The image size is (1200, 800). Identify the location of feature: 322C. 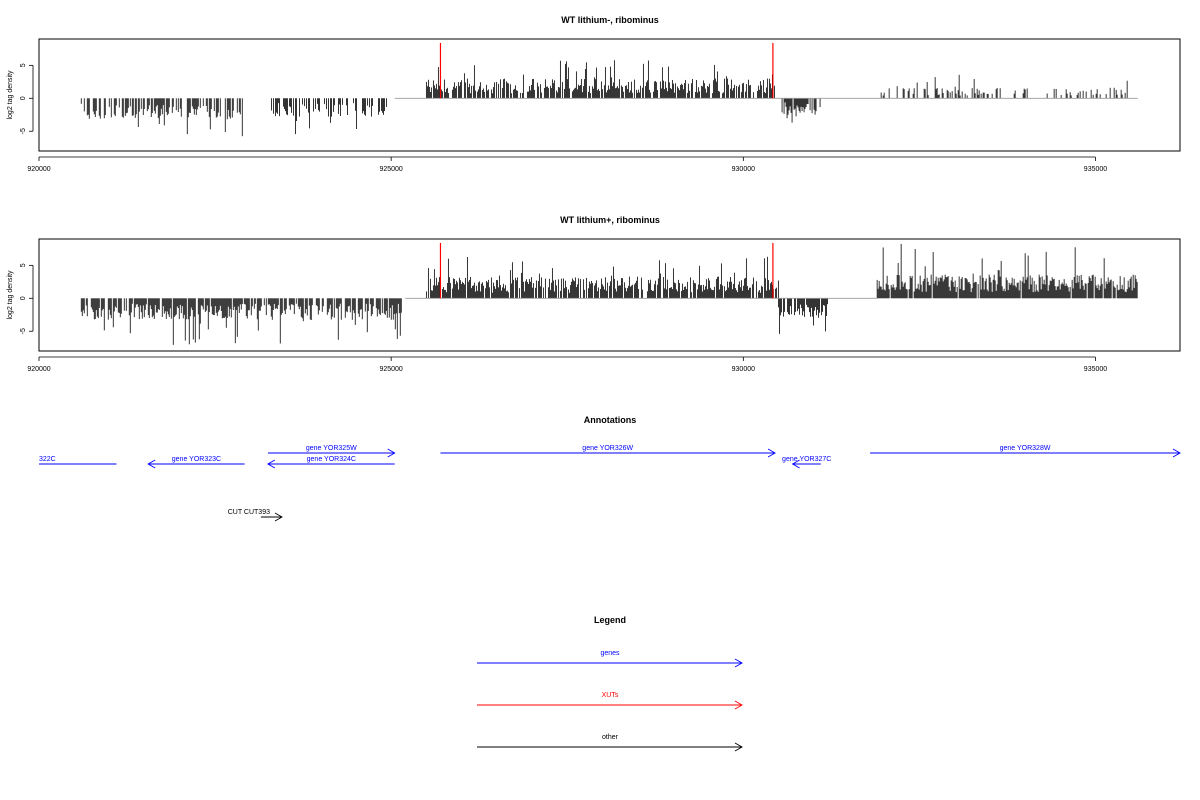
(78, 460).